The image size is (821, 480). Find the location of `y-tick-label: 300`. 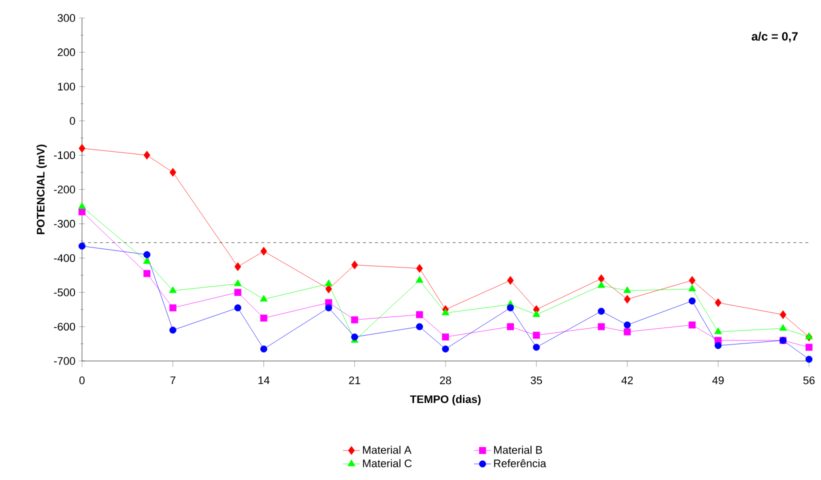

y-tick-label: 300 is located at coordinates (67, 18).